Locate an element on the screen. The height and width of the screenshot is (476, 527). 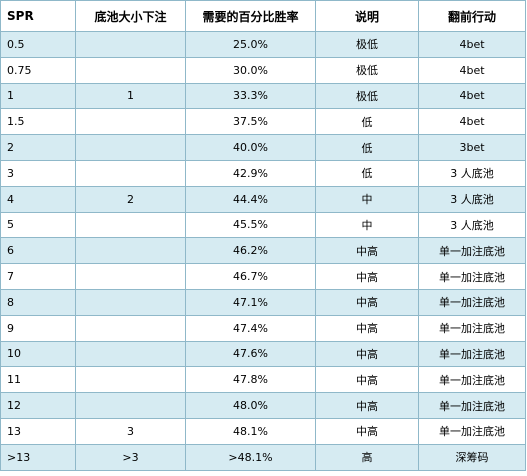
table-row: 9 47.4% 中高 单一加注底池 is located at coordinates (263, 328).